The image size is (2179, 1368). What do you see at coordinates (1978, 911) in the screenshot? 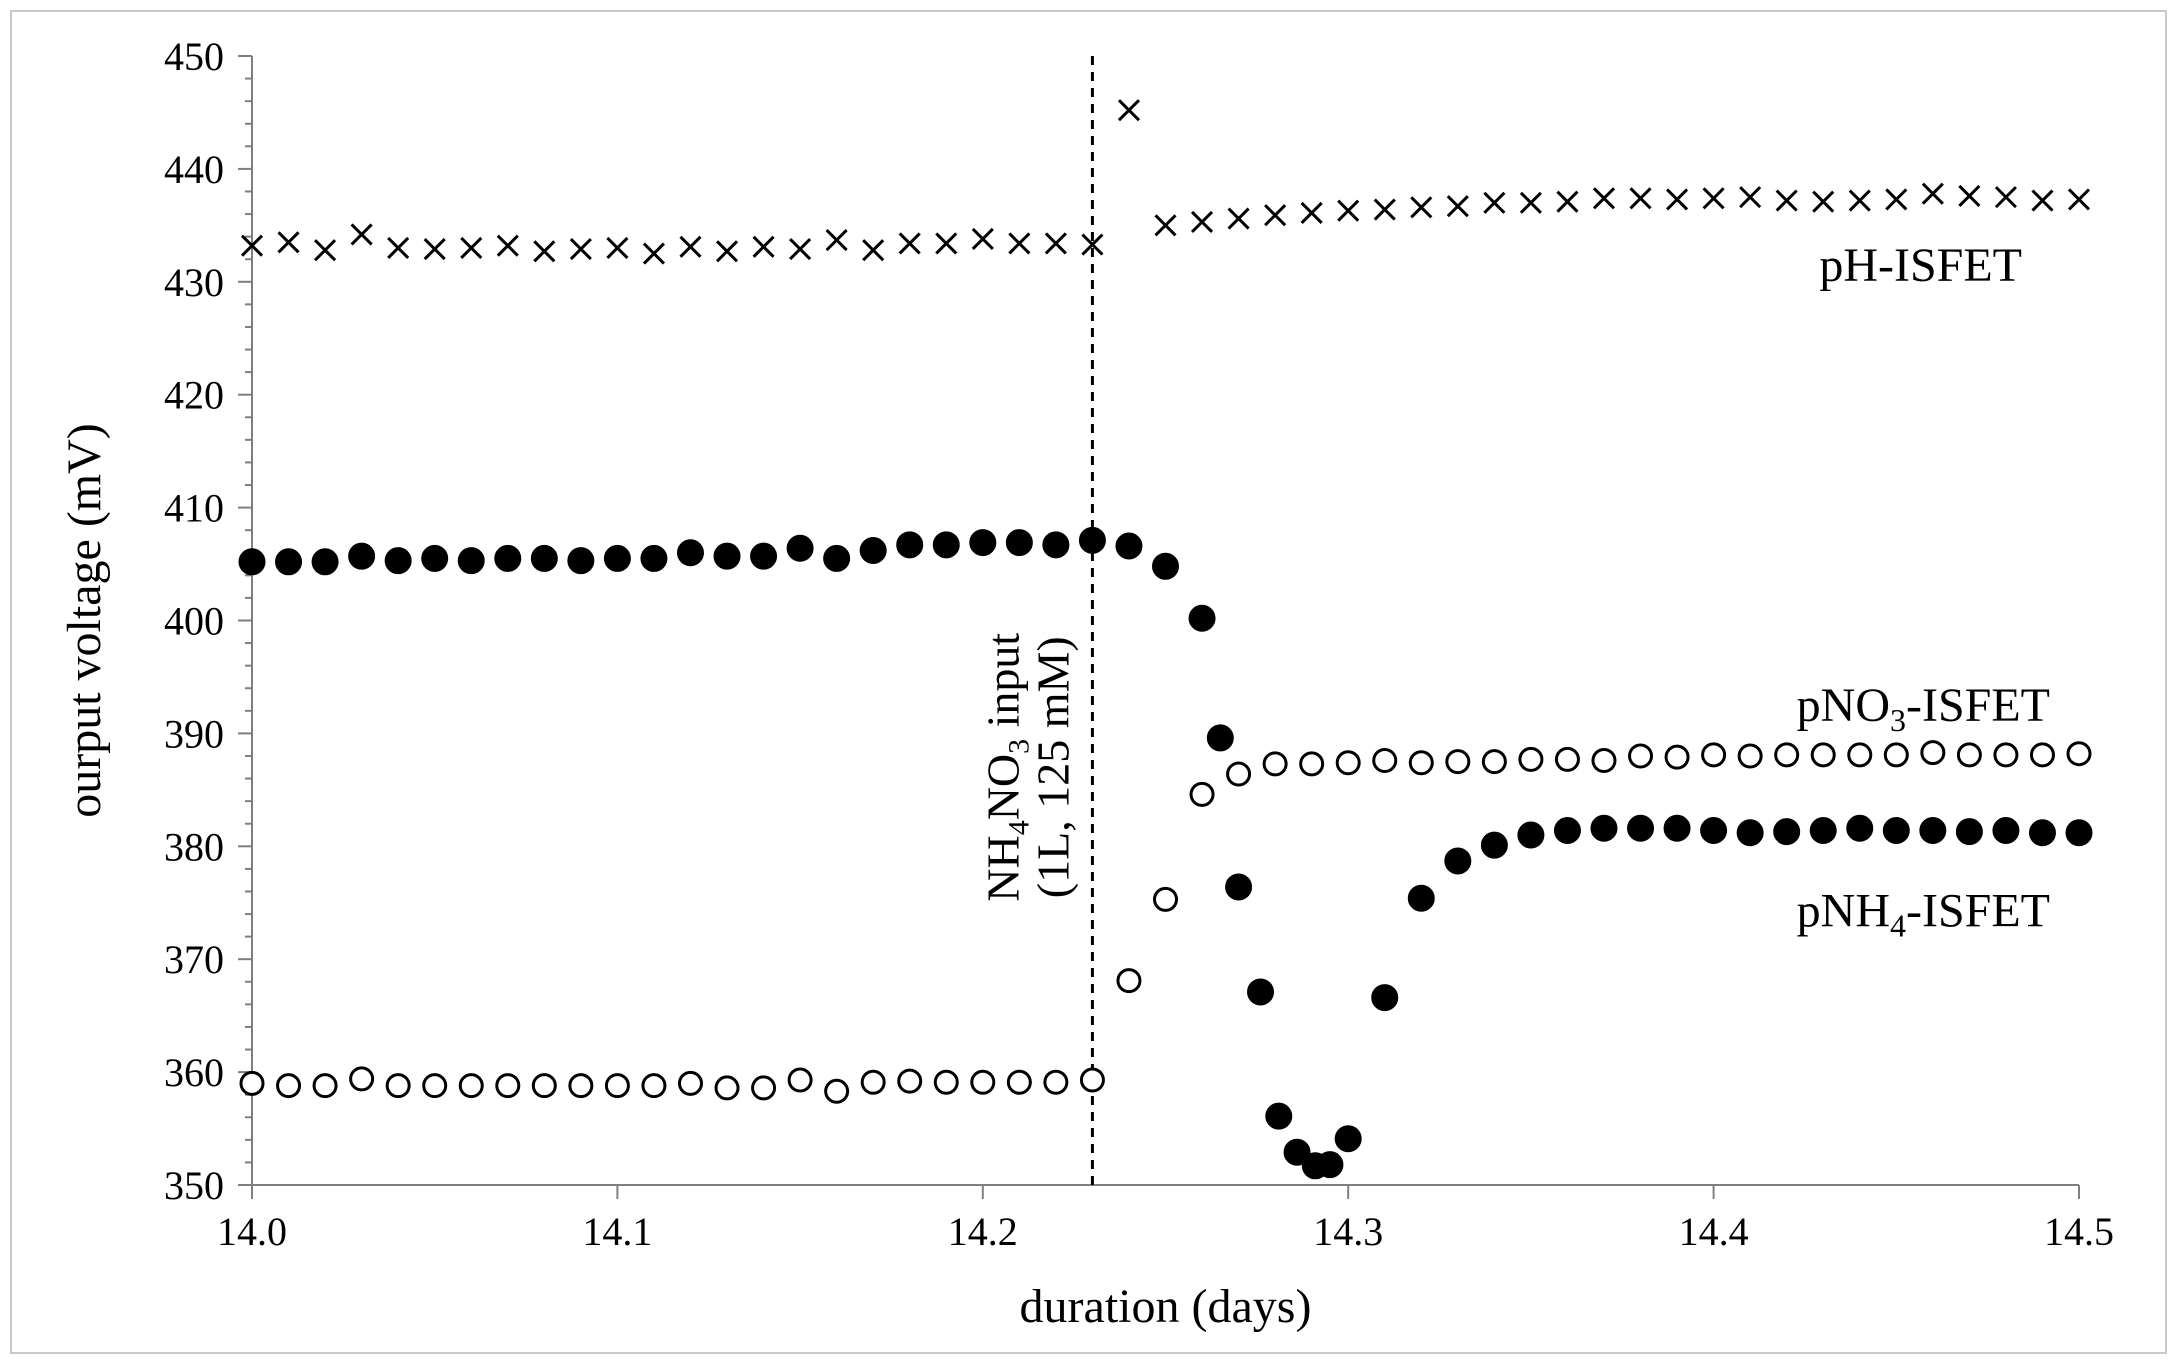
I see `series-label-pnh4-post: -ISFET` at bounding box center [1978, 911].